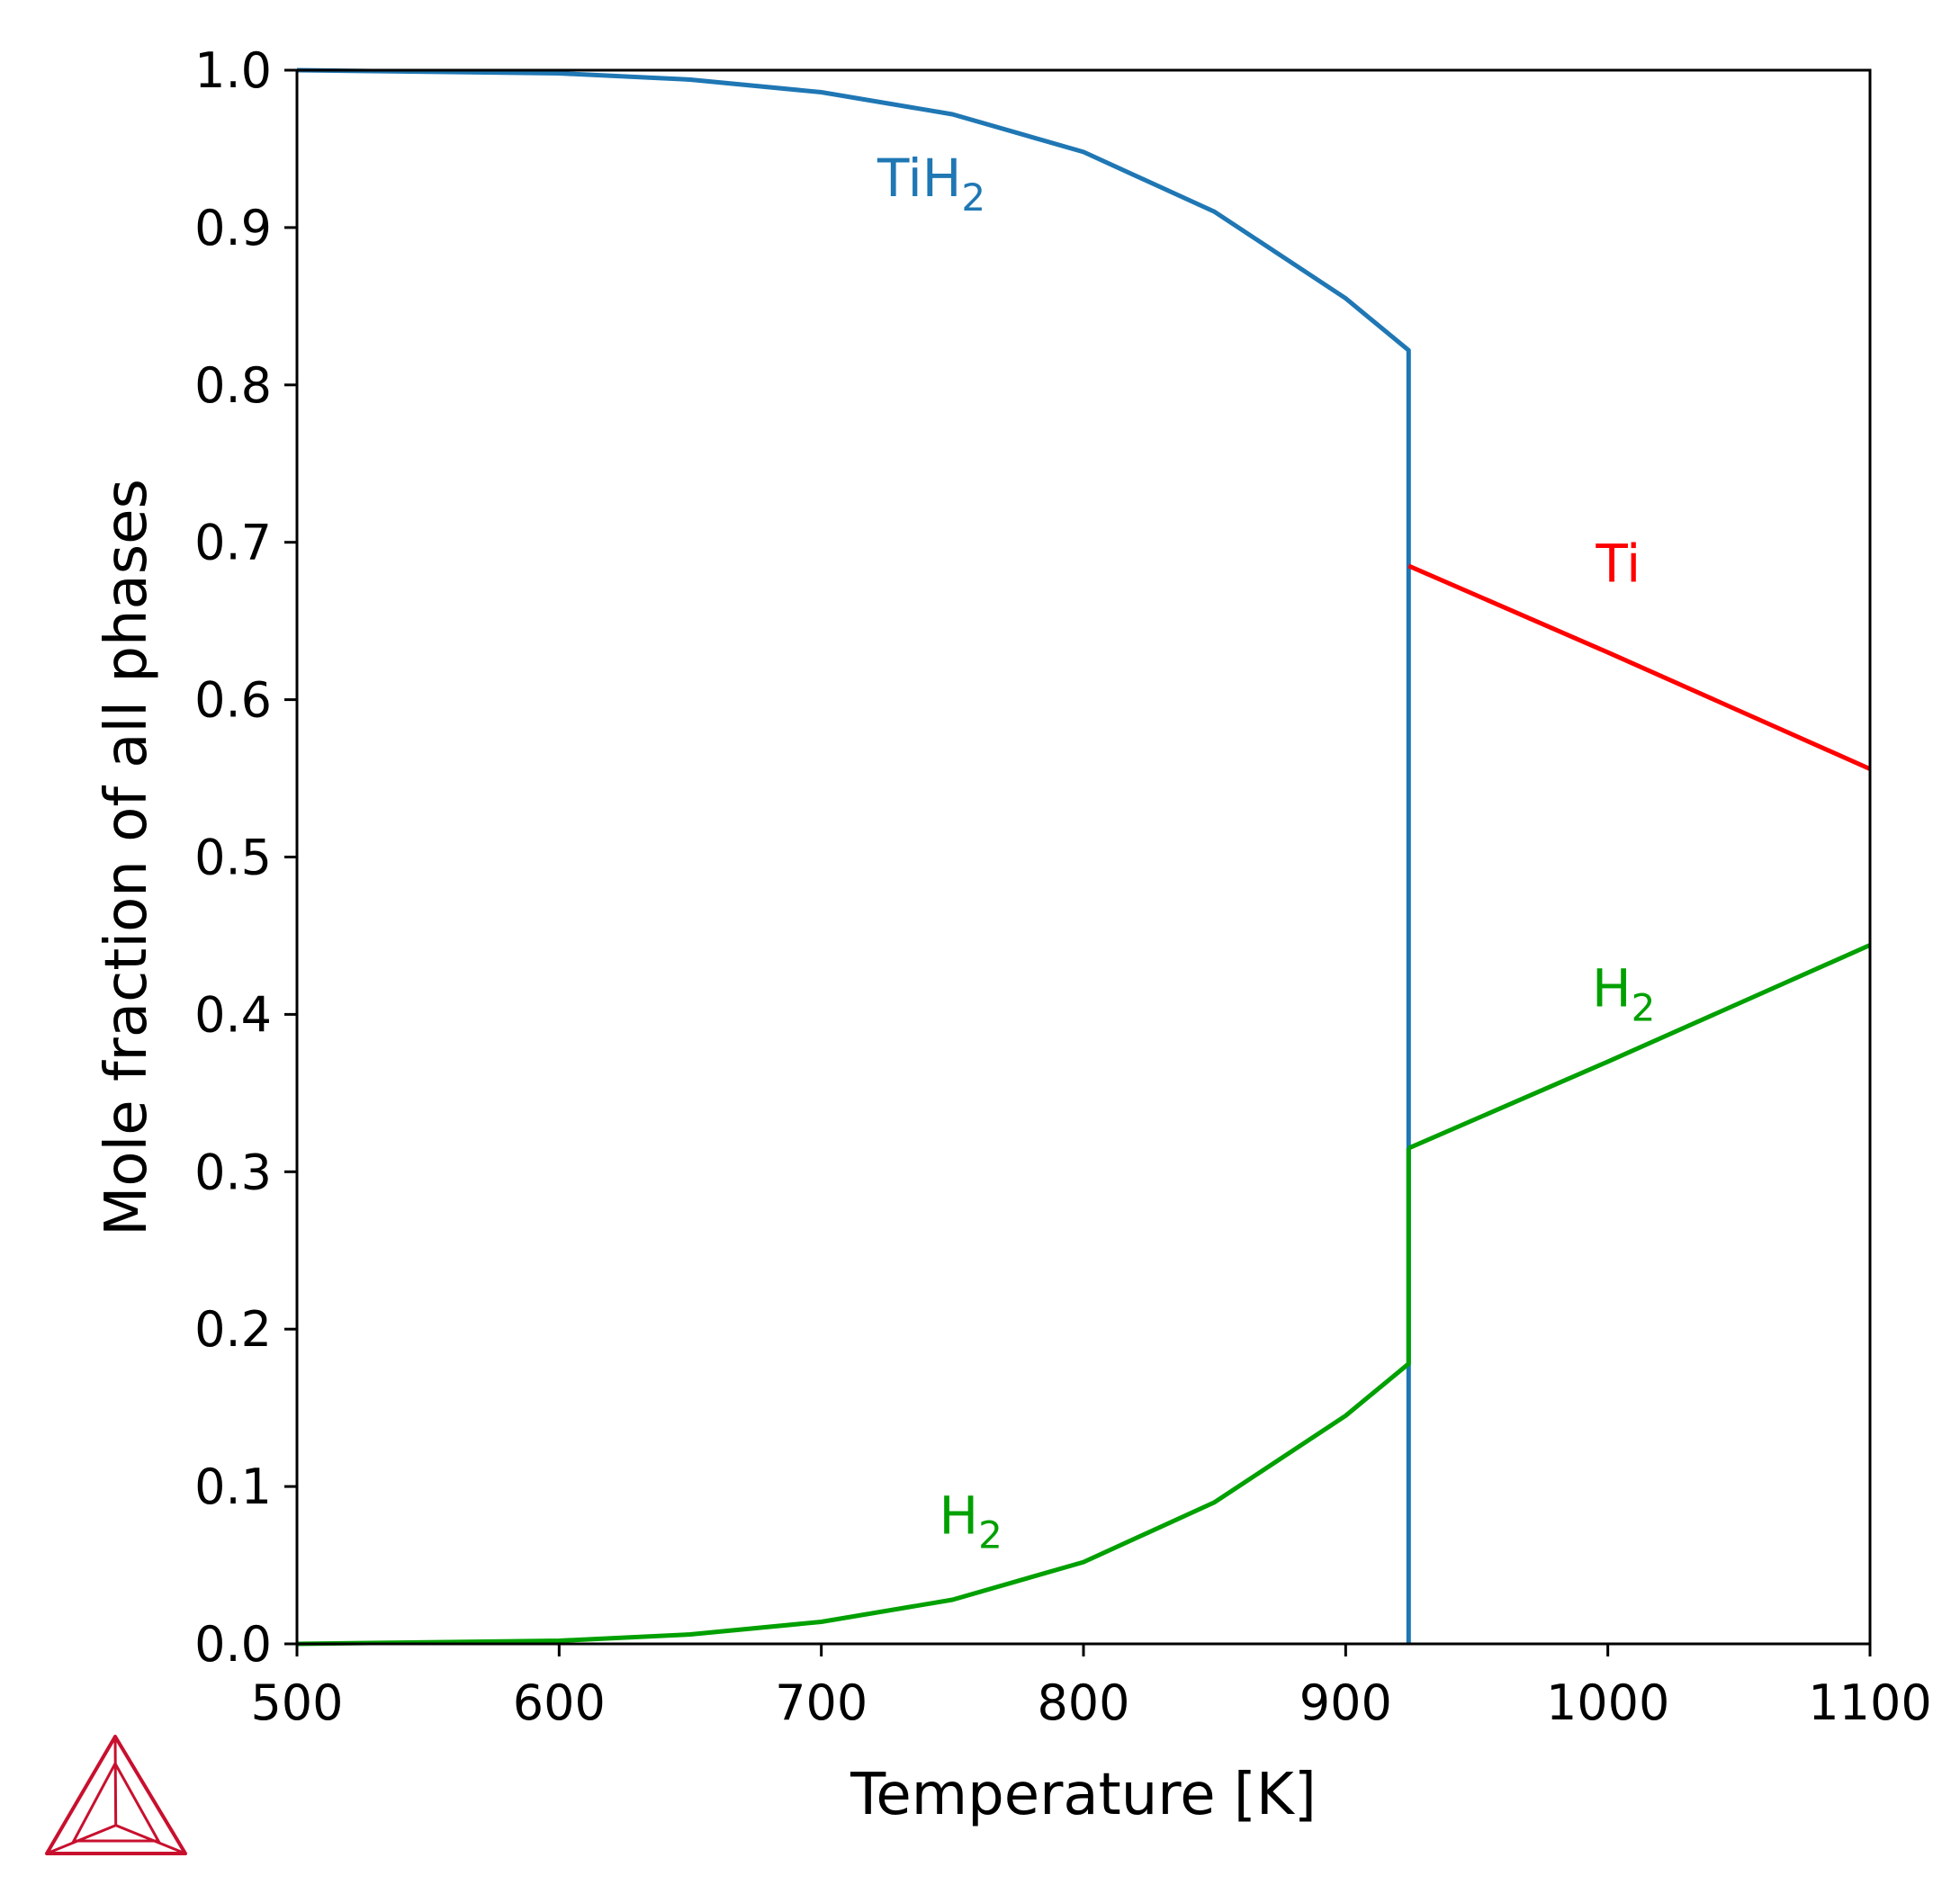 The width and height of the screenshot is (1960, 1885). I want to click on y-axis: 0.0 0.1 0.2 0.3 0.4 0.5 0.6 0.7 0.8 0.9 1.0, so click(245, 857).